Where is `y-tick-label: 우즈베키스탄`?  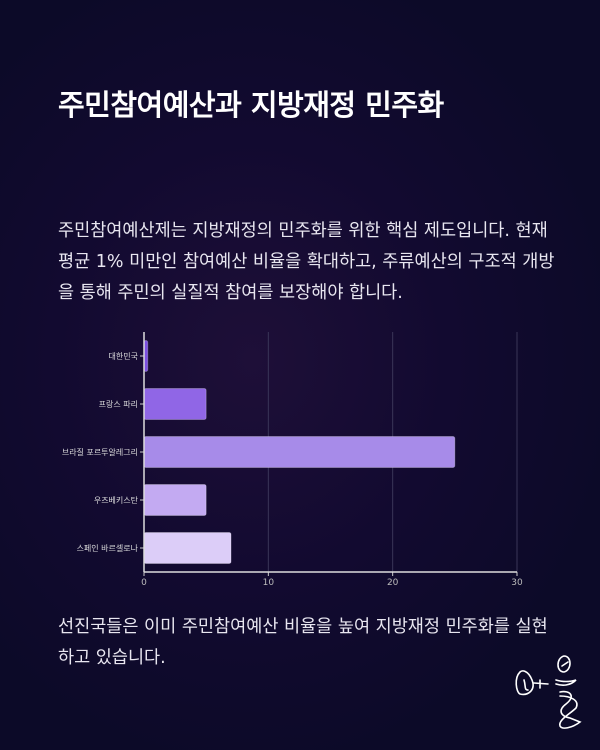 y-tick-label: 우즈베키스탄 is located at coordinates (116, 500).